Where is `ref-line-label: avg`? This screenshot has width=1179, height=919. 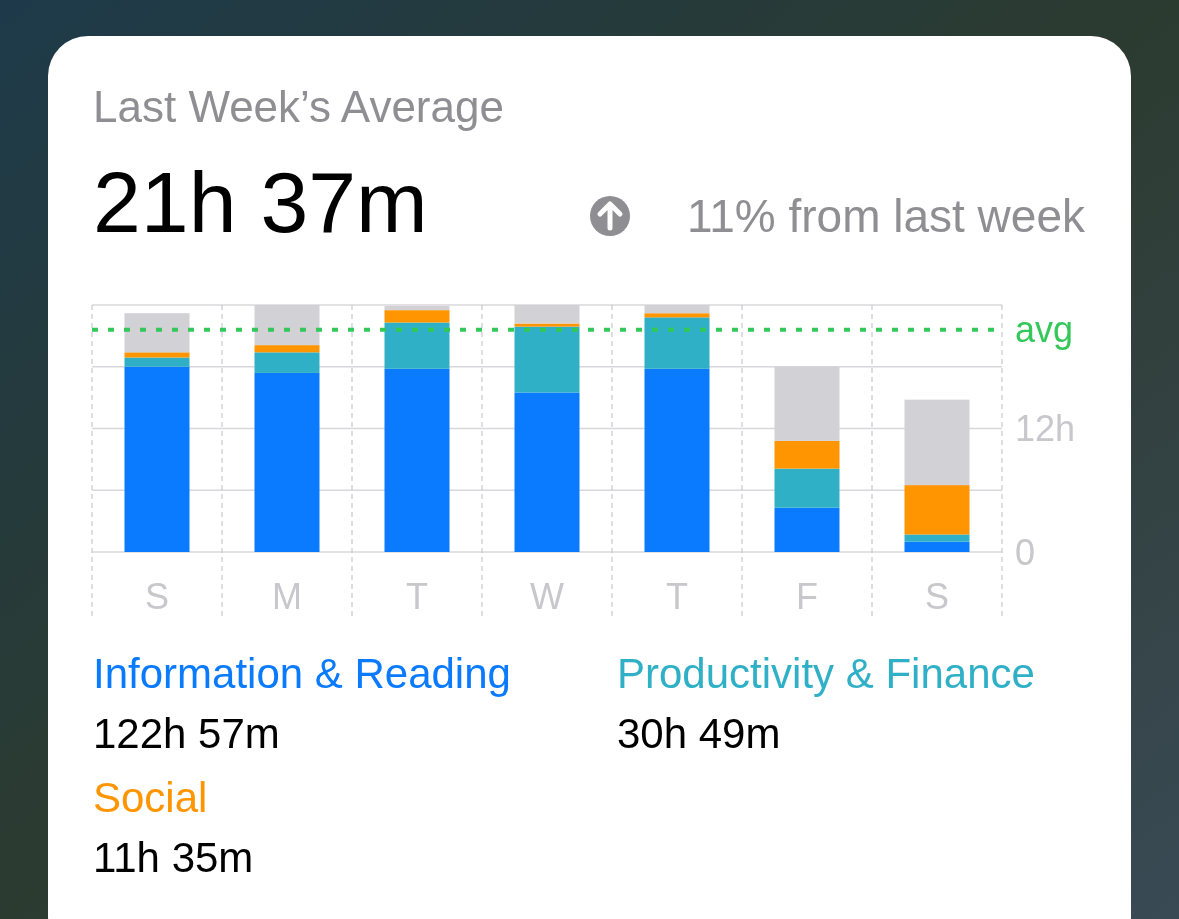
ref-line-label: avg is located at coordinates (1044, 330).